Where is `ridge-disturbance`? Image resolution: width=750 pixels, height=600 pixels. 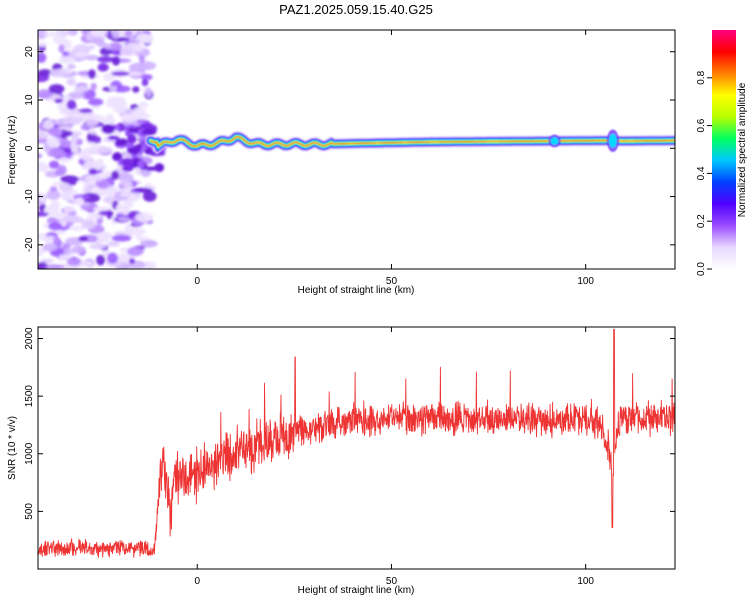 ridge-disturbance is located at coordinates (612, 140).